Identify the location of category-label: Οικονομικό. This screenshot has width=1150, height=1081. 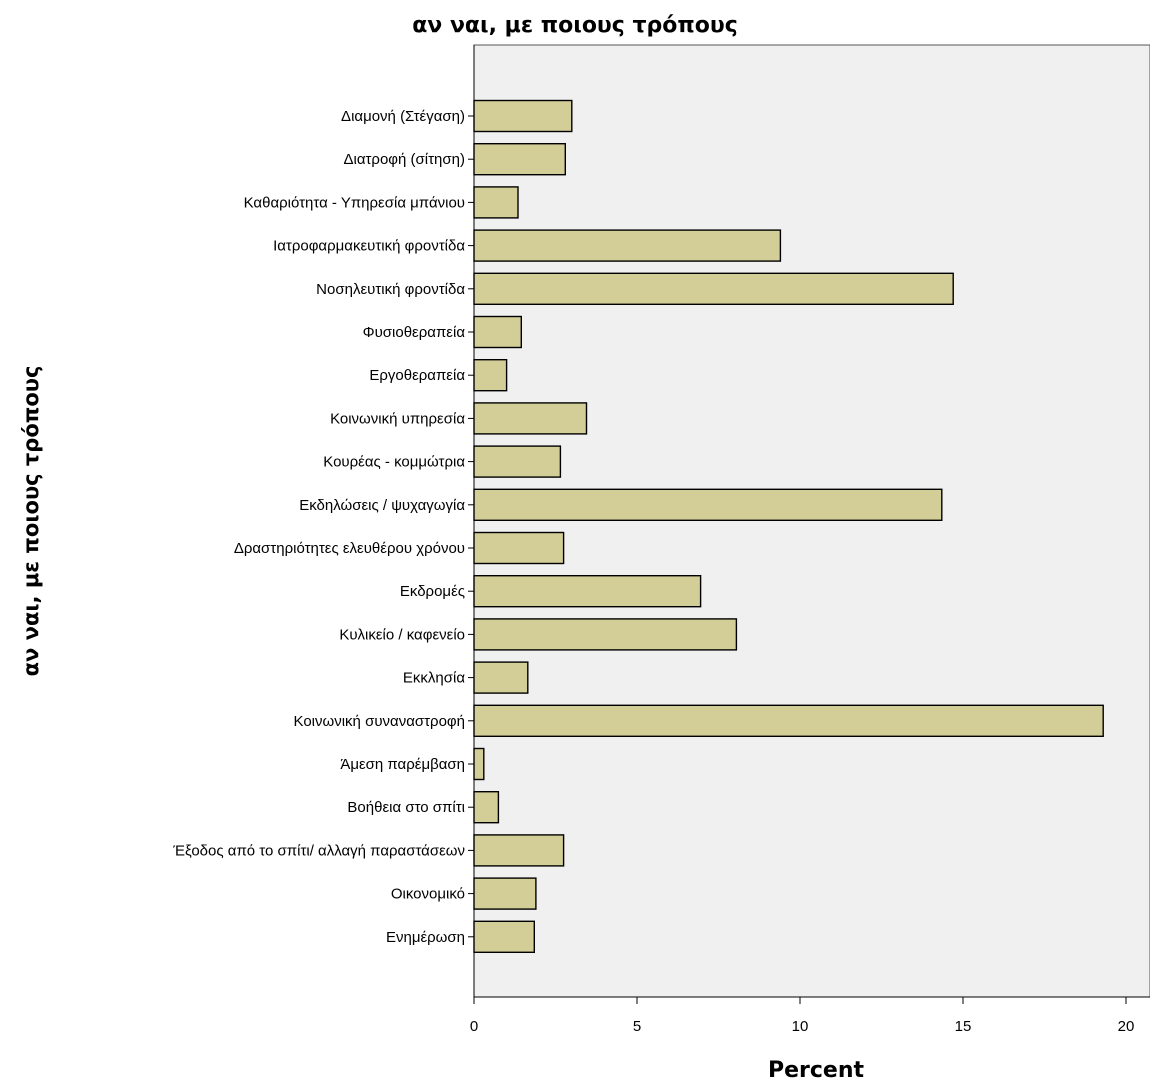
(428, 894).